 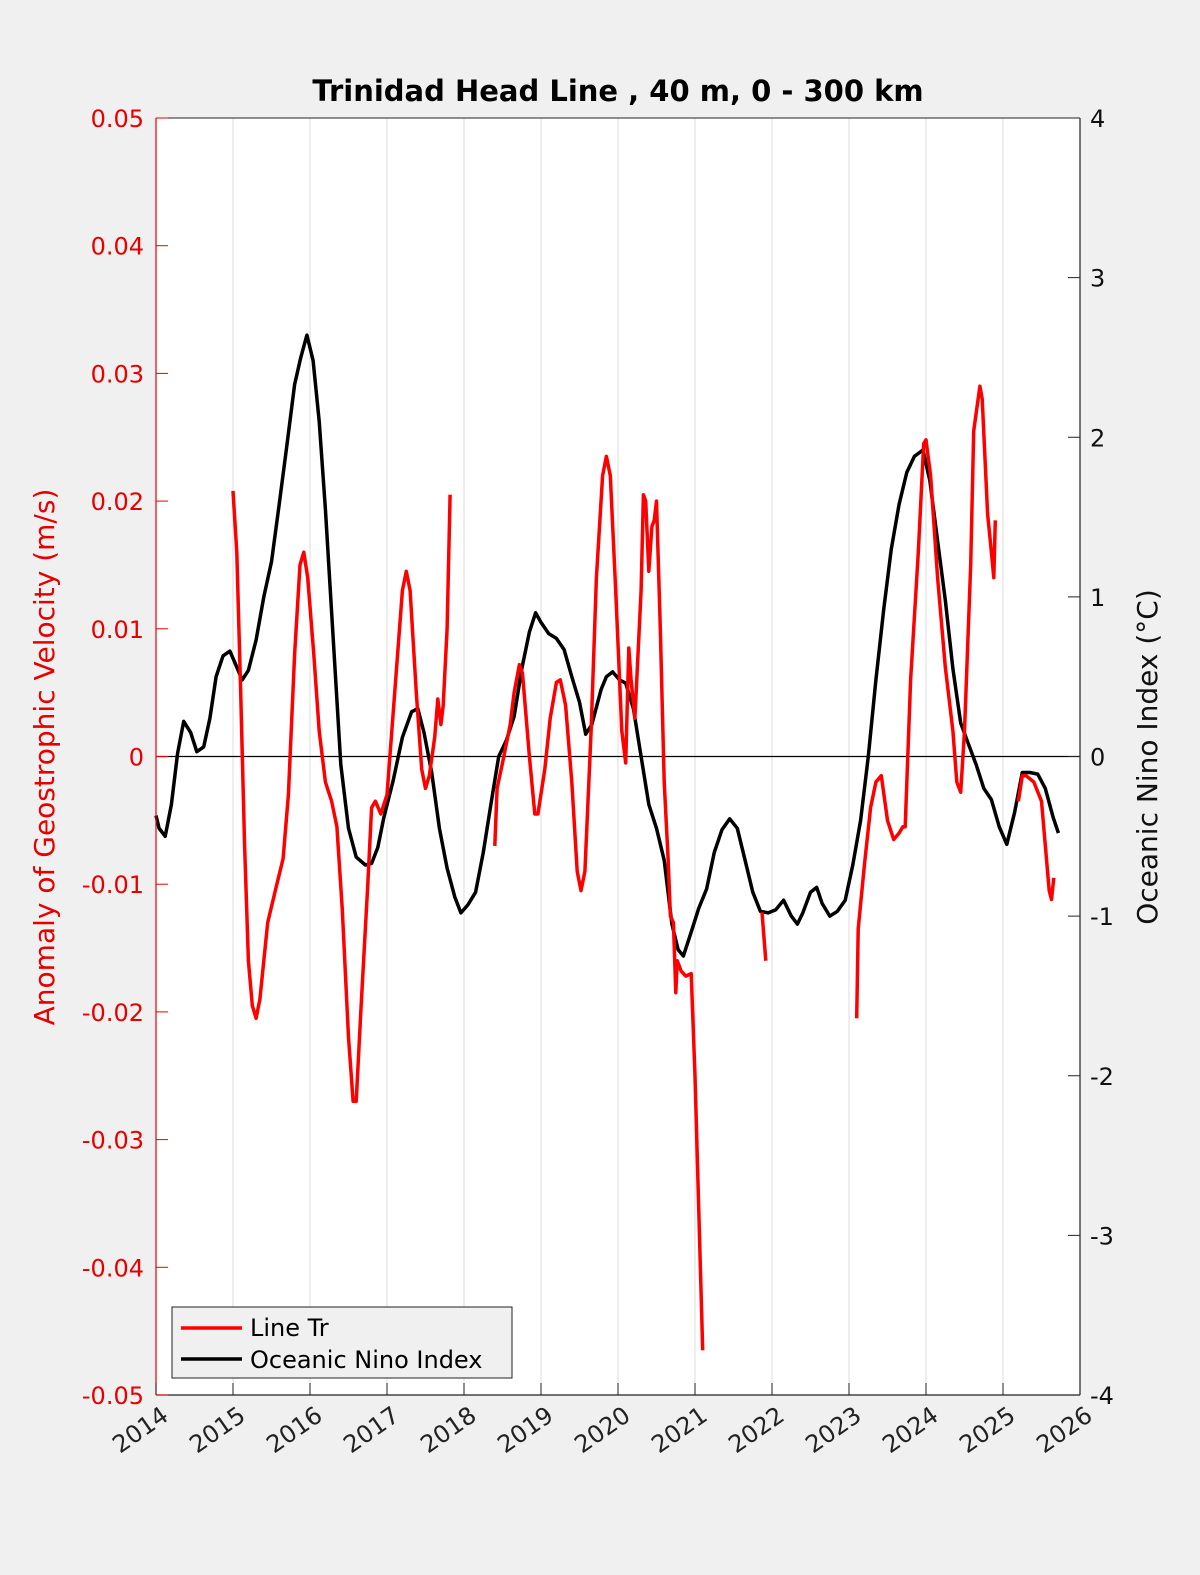 I want to click on tick-label-right: -4, so click(x=1102, y=1396).